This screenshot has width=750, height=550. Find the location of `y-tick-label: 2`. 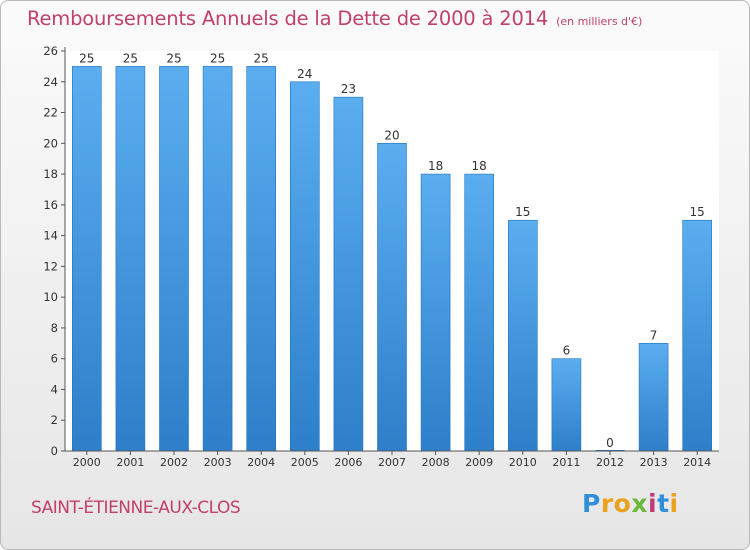

y-tick-label: 2 is located at coordinates (54, 420).